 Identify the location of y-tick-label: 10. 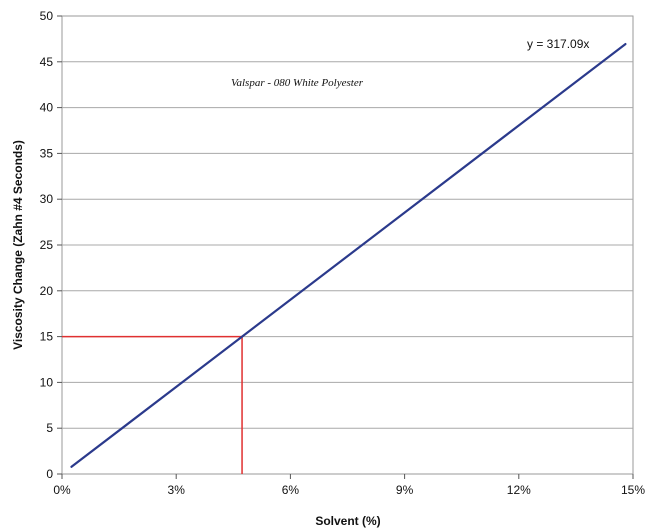
(47, 382).